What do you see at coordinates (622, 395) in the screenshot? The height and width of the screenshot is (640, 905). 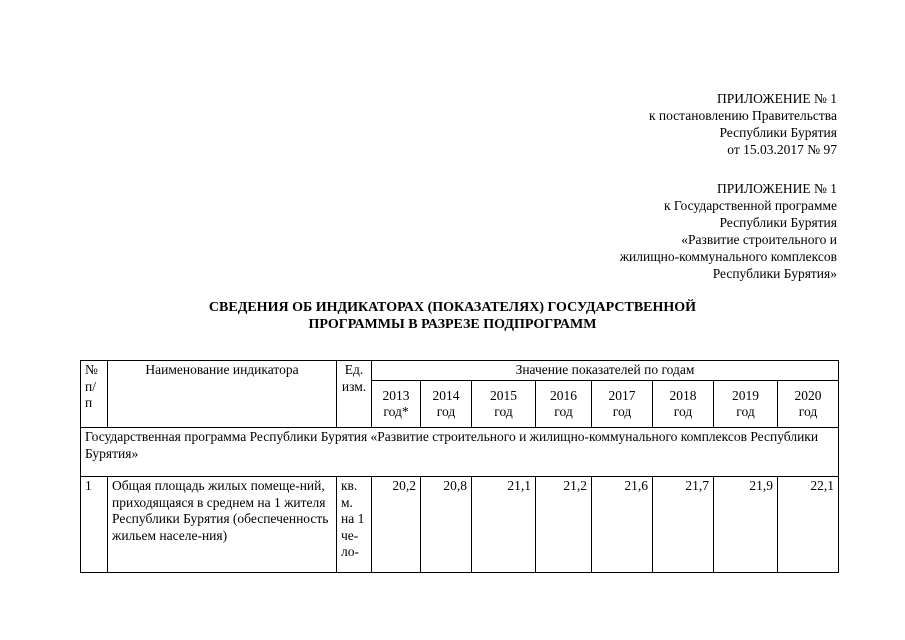 I see `year-header-line: 2017` at bounding box center [622, 395].